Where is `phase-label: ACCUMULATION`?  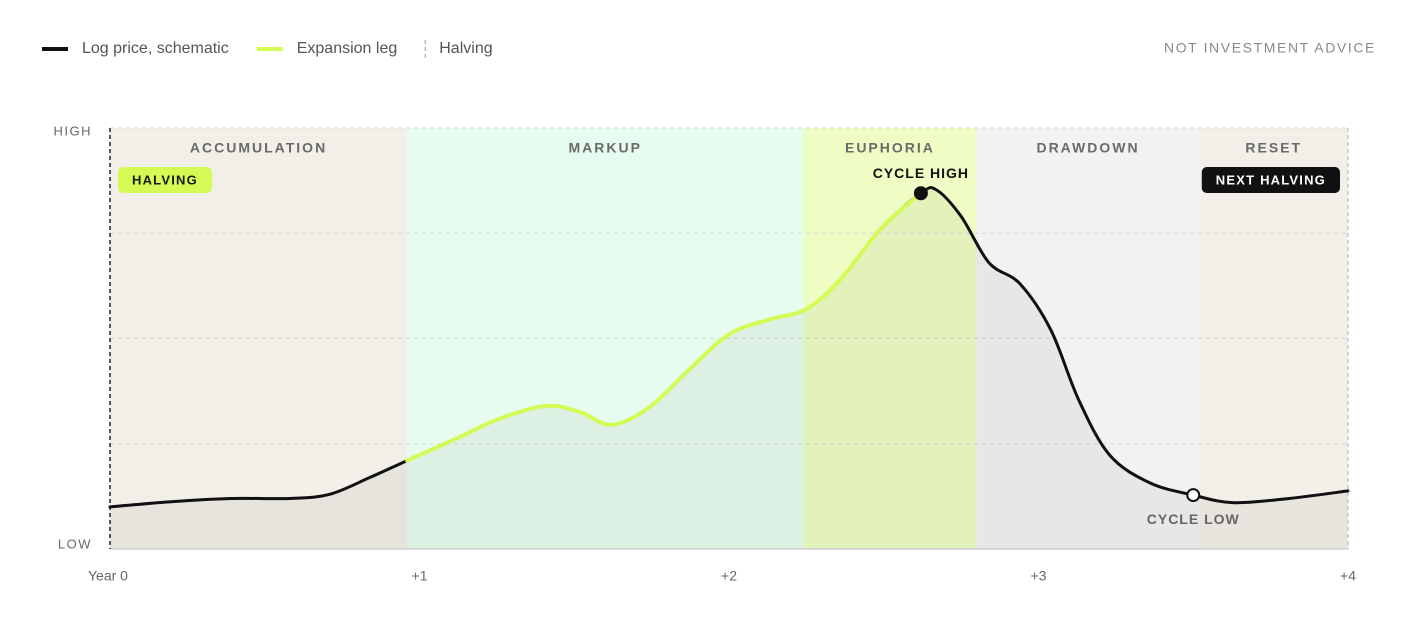 phase-label: ACCUMULATION is located at coordinates (258, 148).